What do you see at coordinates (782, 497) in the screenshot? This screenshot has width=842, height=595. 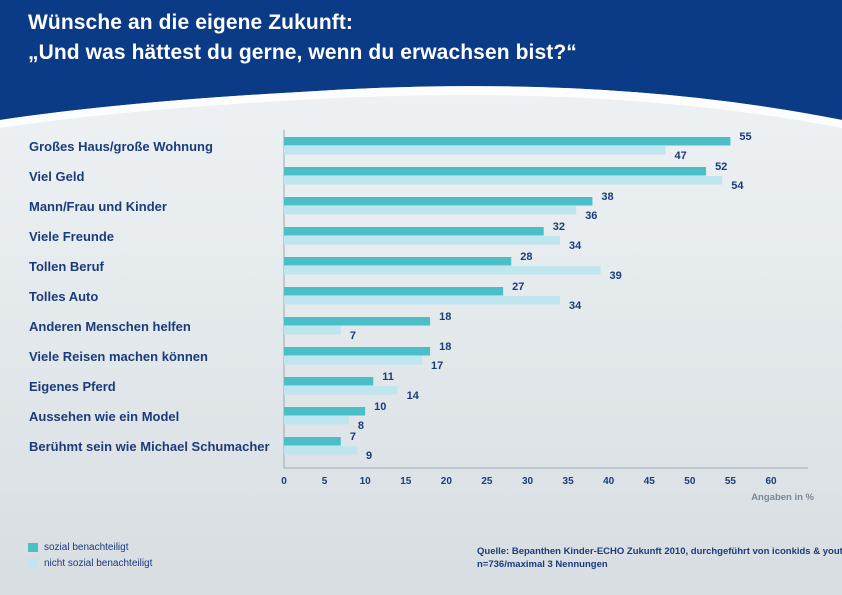 I see `x-axis-label: Angaben in %` at bounding box center [782, 497].